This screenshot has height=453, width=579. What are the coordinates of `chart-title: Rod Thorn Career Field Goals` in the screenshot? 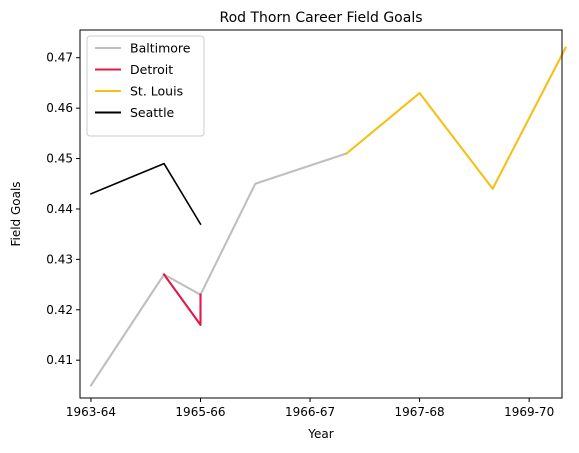 It's located at (321, 18).